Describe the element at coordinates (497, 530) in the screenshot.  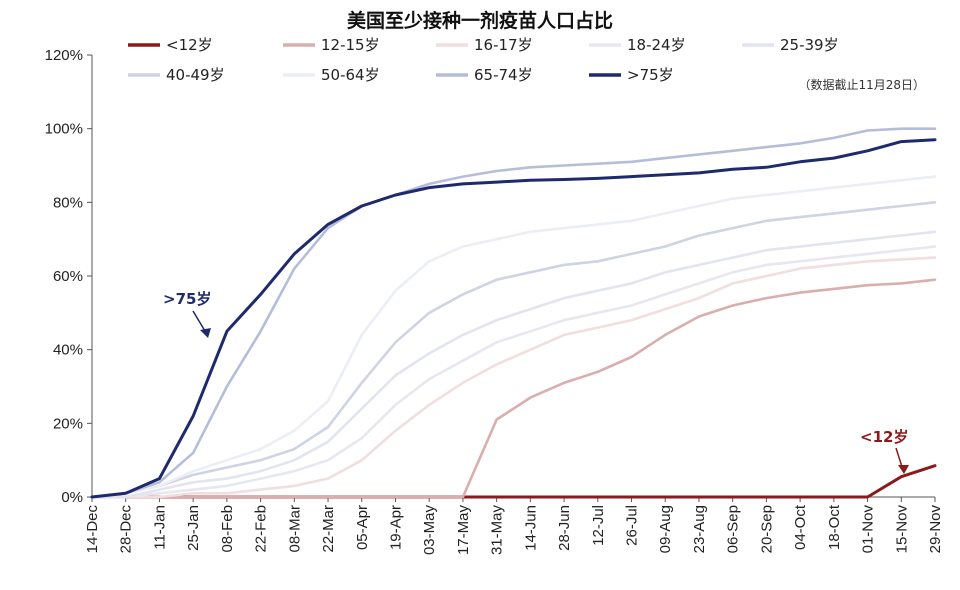
I see `x-tick-label: 31-May` at that location.